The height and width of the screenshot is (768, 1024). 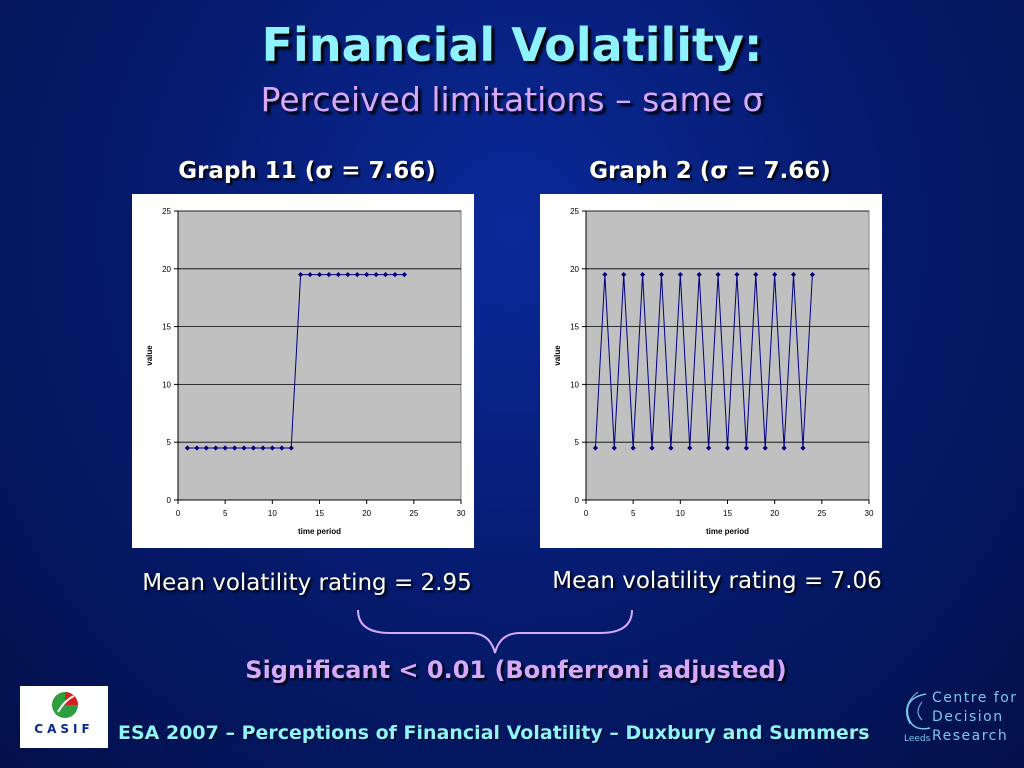 I want to click on chart-right-xtick-label: 15, so click(x=727, y=513).